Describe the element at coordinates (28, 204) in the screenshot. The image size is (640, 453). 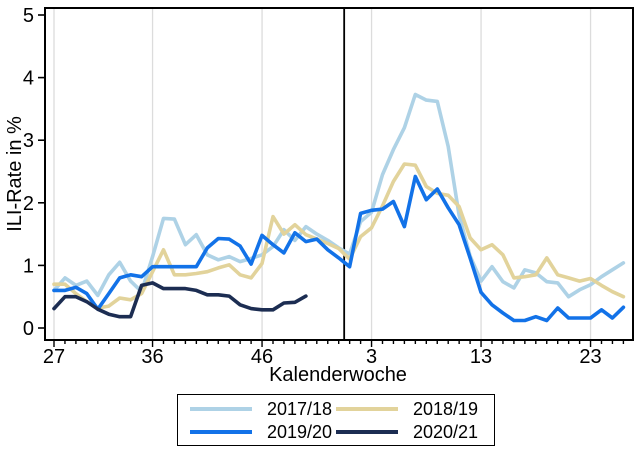
I see `y-tick-label-2: 2` at that location.